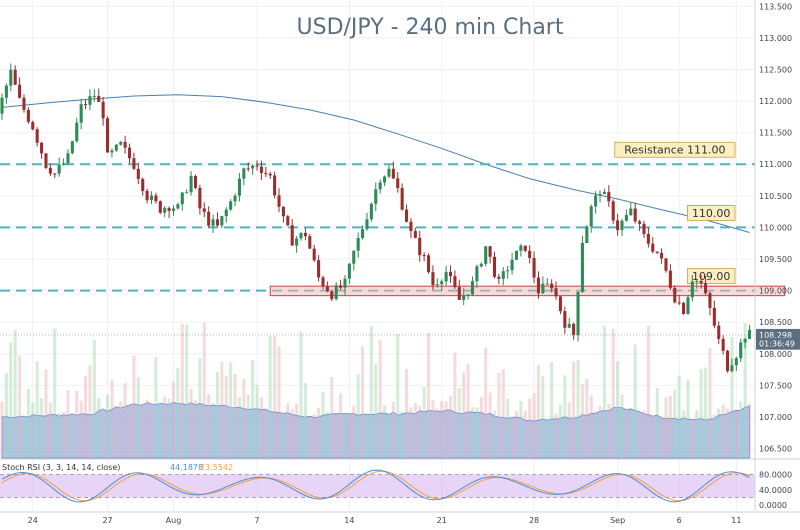 The height and width of the screenshot is (530, 800). What do you see at coordinates (107, 520) in the screenshot?
I see `x-tick-label: 27` at bounding box center [107, 520].